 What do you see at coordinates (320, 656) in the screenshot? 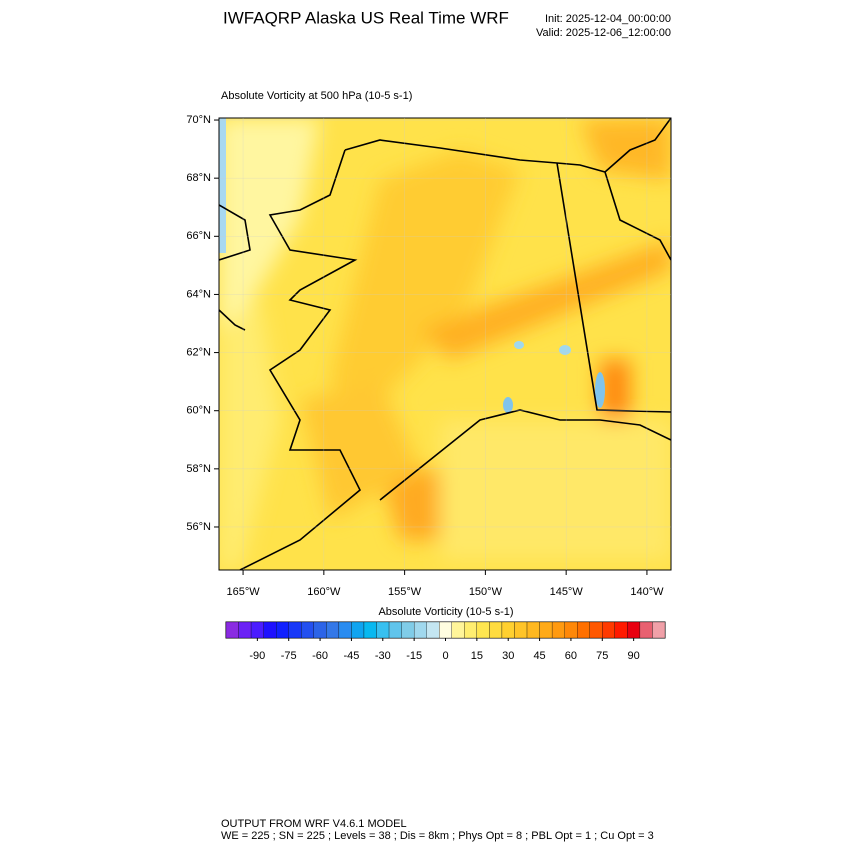
I see `colorbar-tick-label: -60` at bounding box center [320, 656].